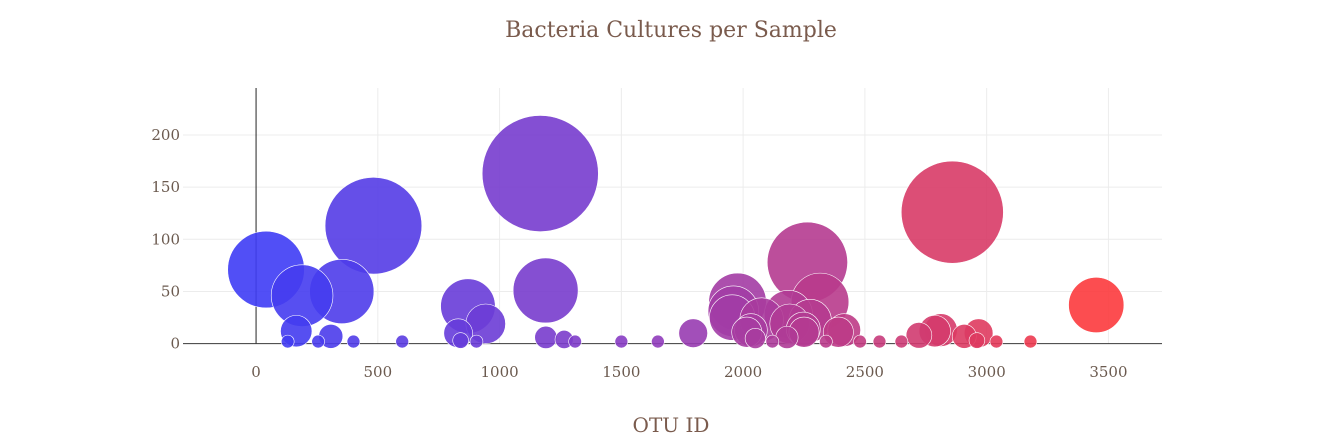 This screenshot has height=435, width=1343. I want to click on x-tick-label: 3500, so click(1108, 372).